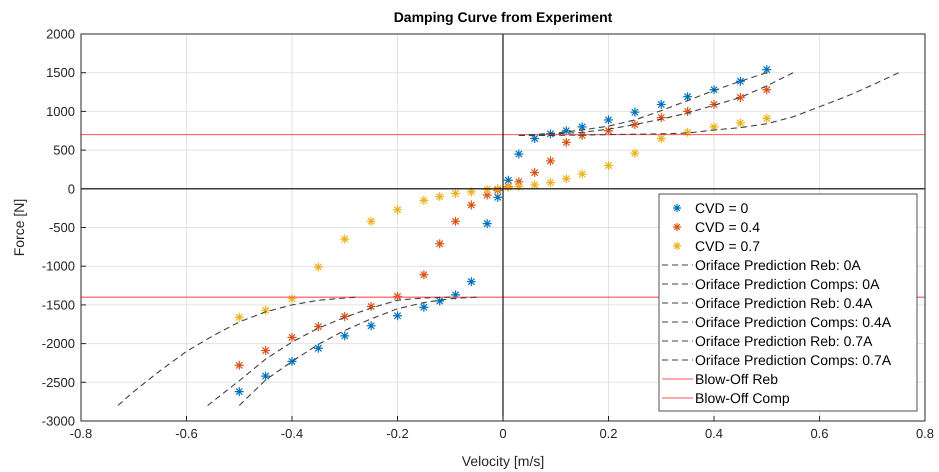 This screenshot has height=472, width=939. Describe the element at coordinates (71, 188) in the screenshot. I see `y-tick-label: 0` at that location.